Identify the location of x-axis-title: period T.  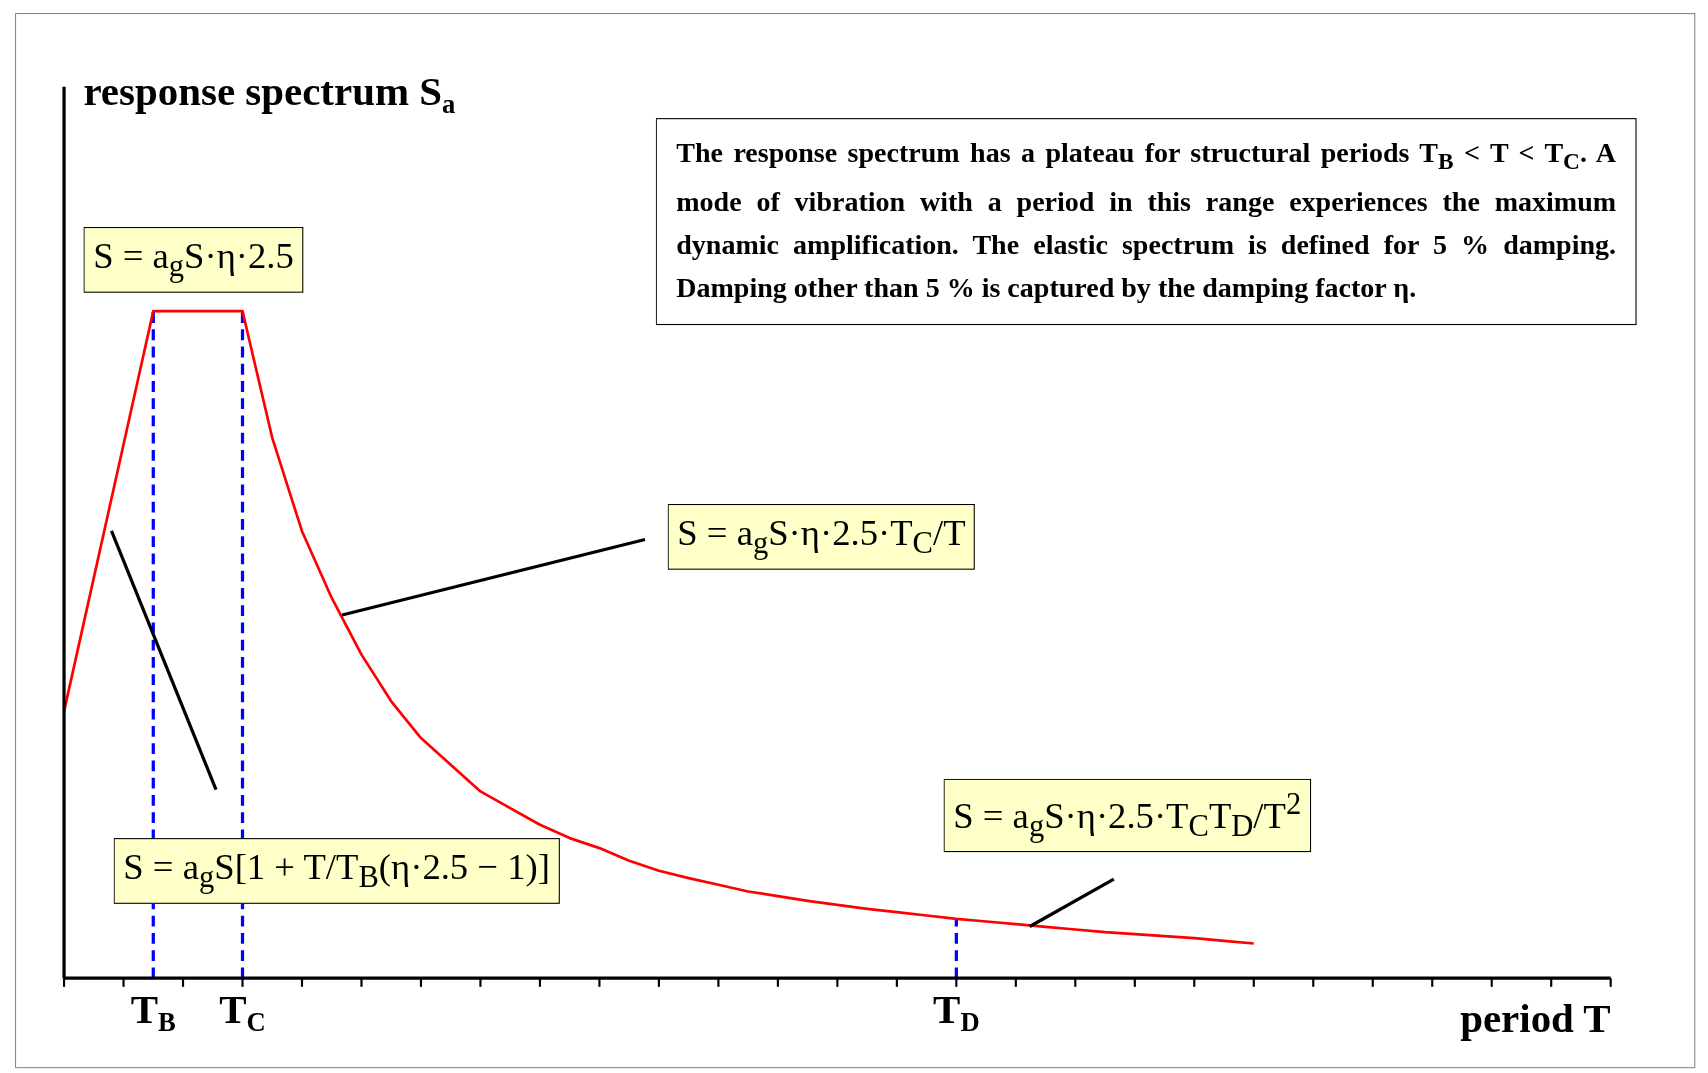
(1535, 1019).